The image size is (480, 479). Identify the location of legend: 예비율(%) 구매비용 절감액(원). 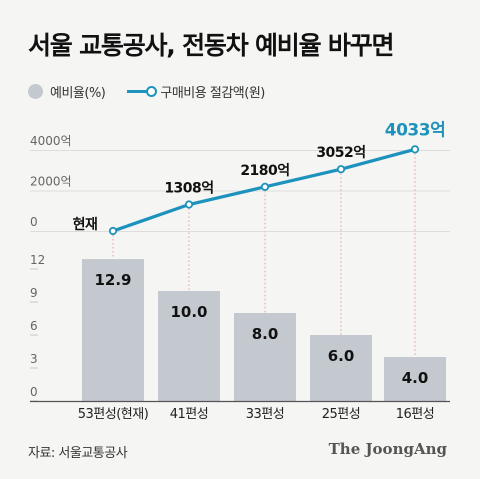
(146, 91).